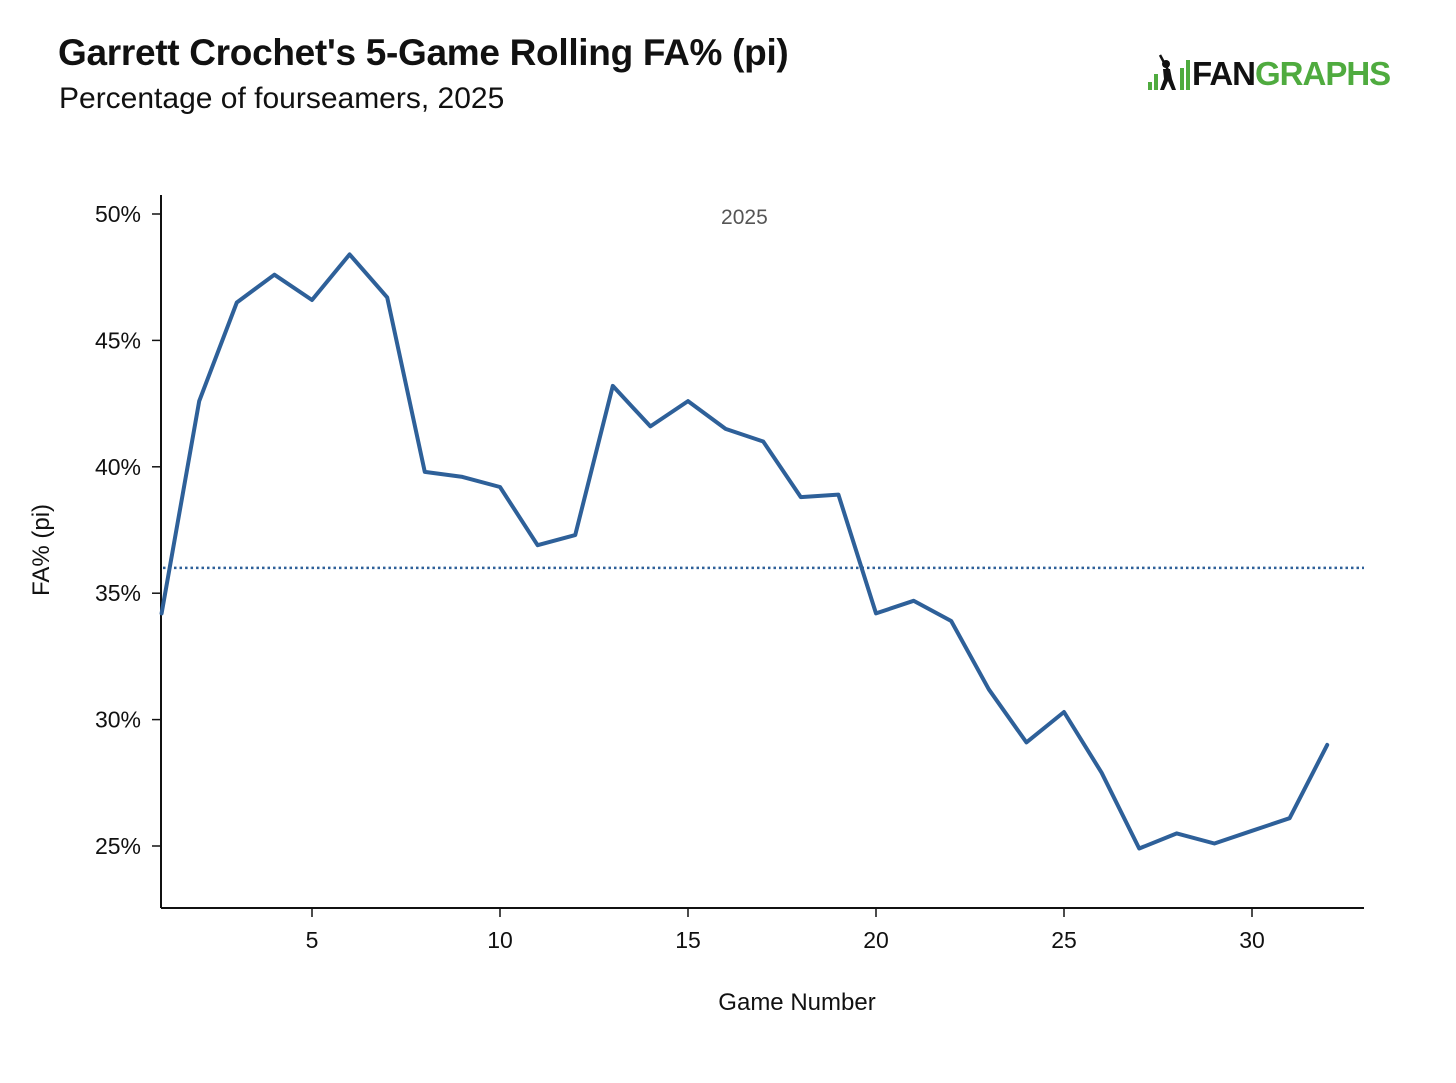 The image size is (1456, 1083). I want to click on x-tick-label: 15, so click(688, 940).